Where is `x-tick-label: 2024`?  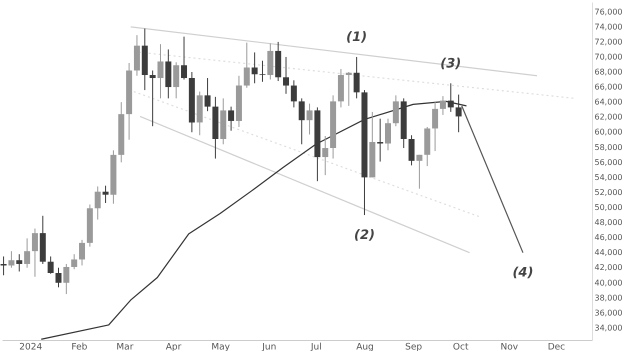
x-tick-label: 2024 is located at coordinates (30, 347).